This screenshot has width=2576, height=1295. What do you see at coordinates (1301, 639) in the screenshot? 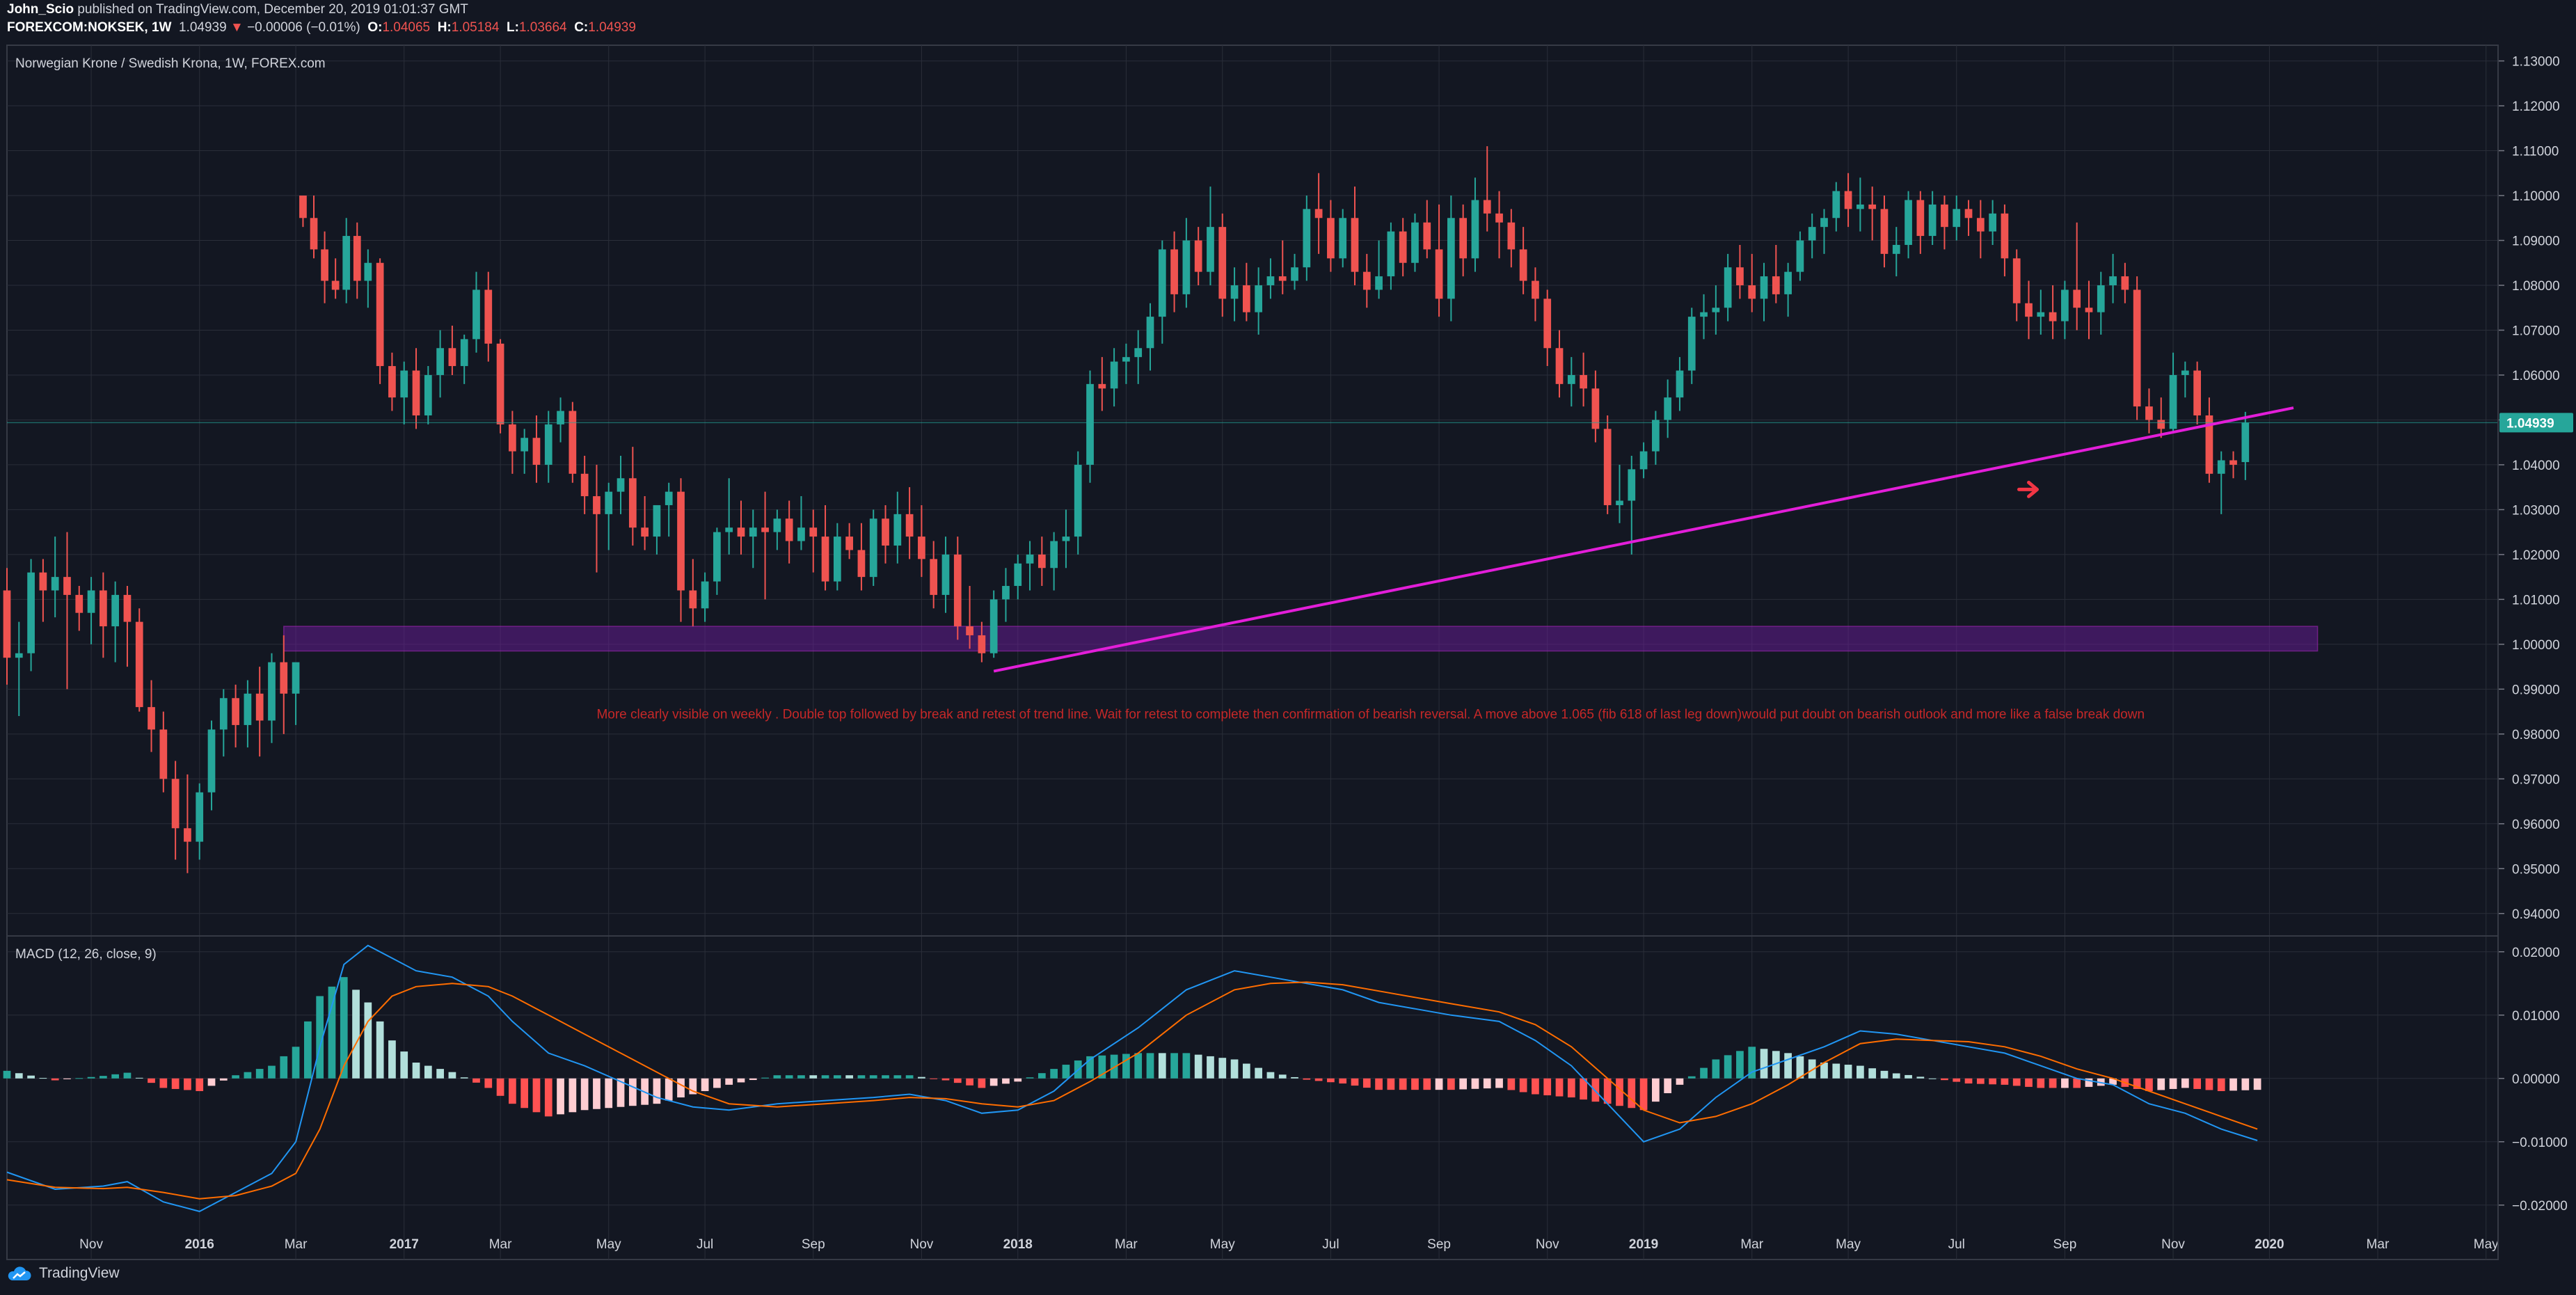
I see `resistance-zone-rect` at bounding box center [1301, 639].